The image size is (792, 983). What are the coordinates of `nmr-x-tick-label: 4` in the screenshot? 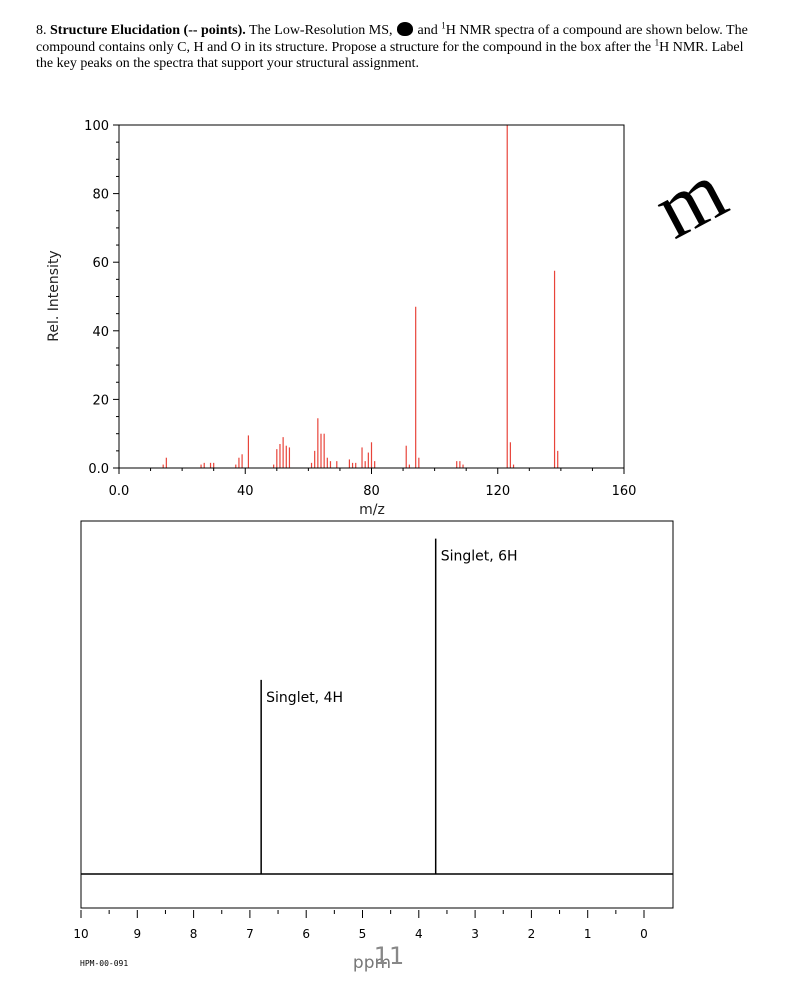 It's located at (419, 934).